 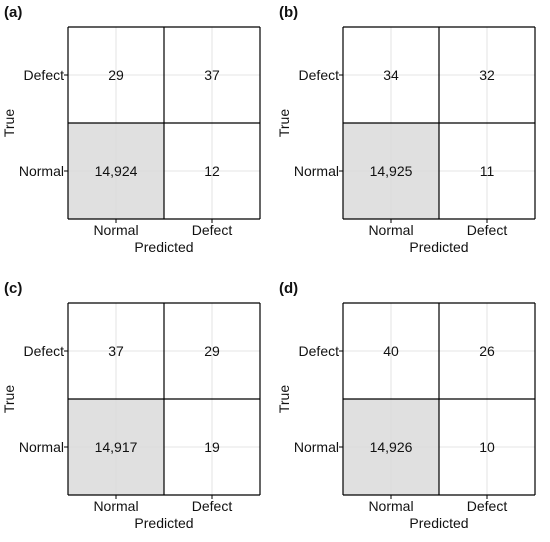 I want to click on cell-value-label: 14,926, so click(x=391, y=447).